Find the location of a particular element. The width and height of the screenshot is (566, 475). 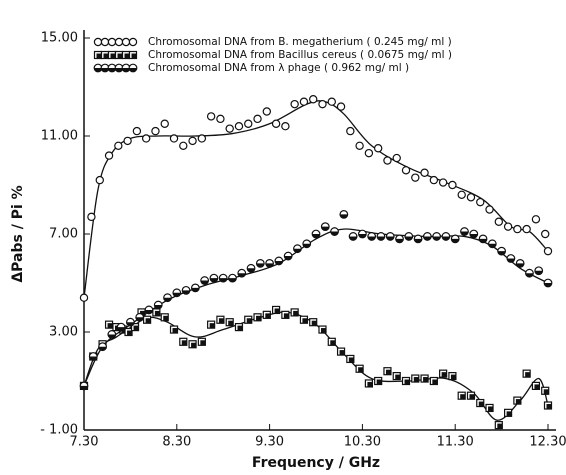

y-axis-label: ΔPabs / Pi % is located at coordinates (18, 233).